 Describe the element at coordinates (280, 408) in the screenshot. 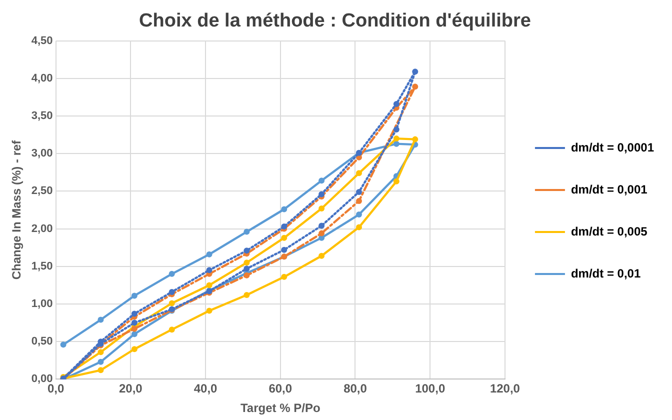

I see `x-axis-title: Target % P/Po` at that location.